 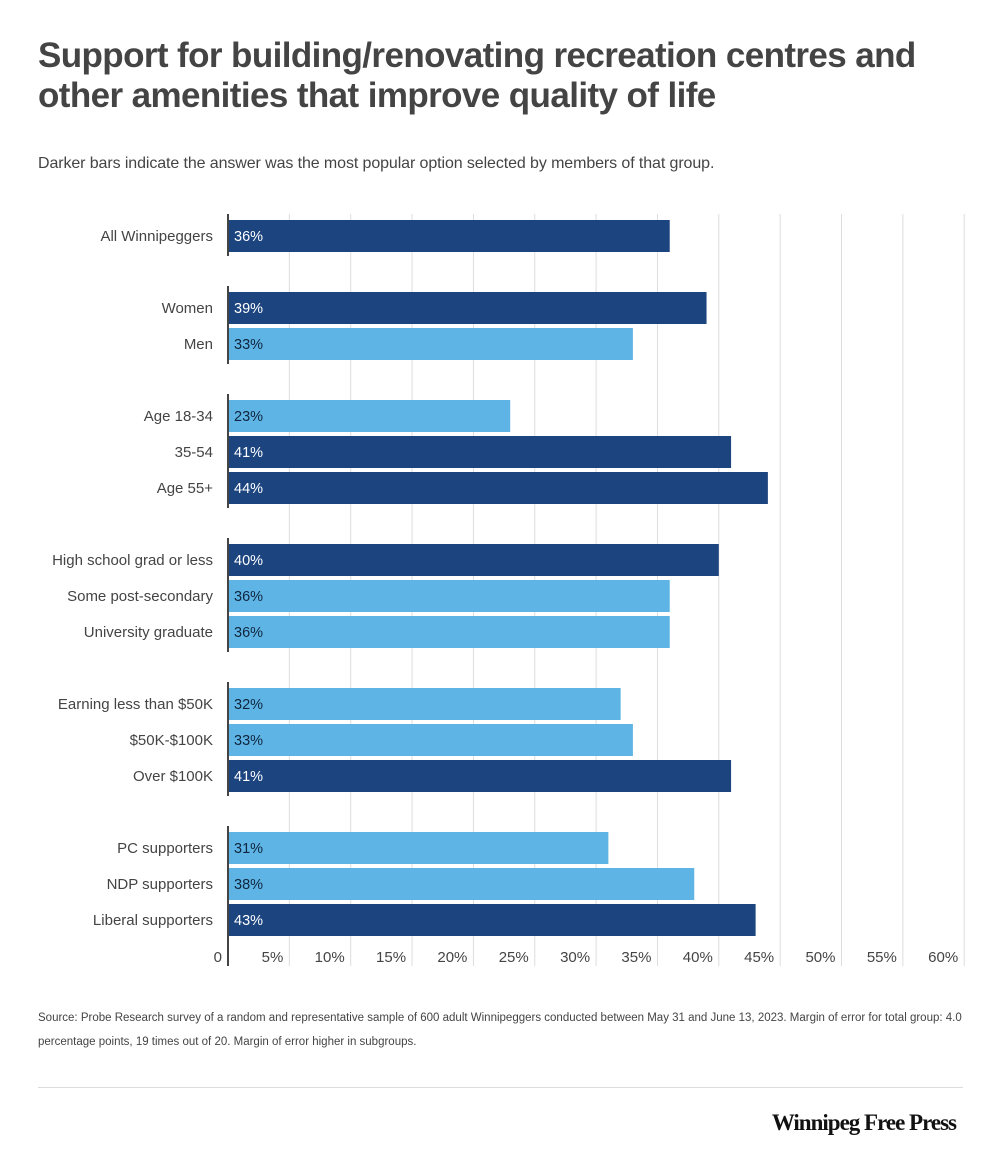 What do you see at coordinates (173, 776) in the screenshot?
I see `category-label: Over $100K` at bounding box center [173, 776].